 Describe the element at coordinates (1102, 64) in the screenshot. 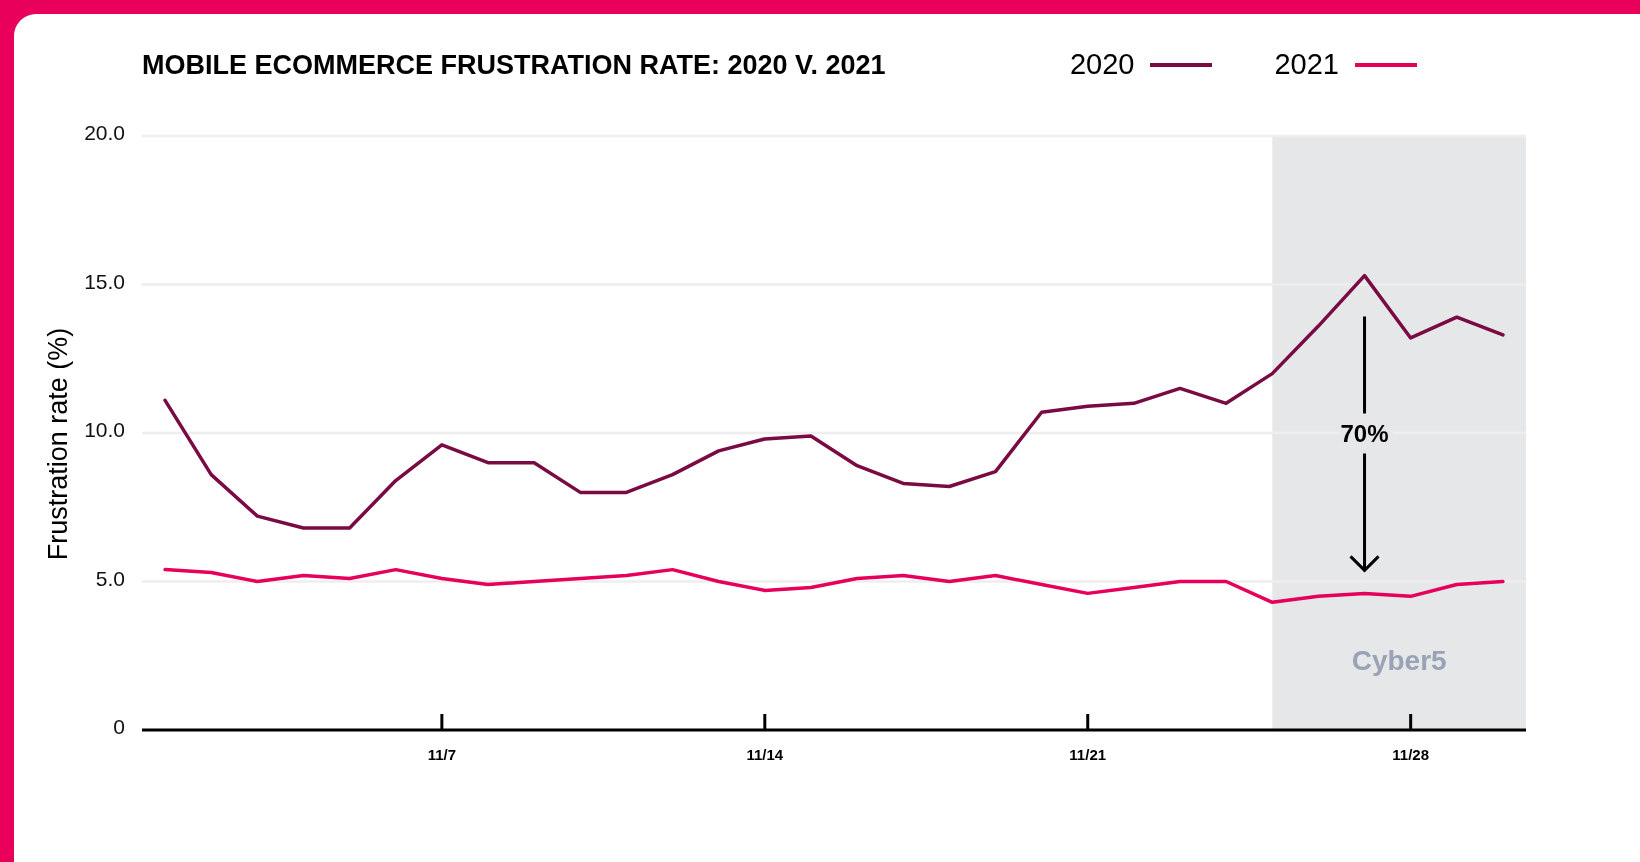

I see `legend-label: 2020` at that location.